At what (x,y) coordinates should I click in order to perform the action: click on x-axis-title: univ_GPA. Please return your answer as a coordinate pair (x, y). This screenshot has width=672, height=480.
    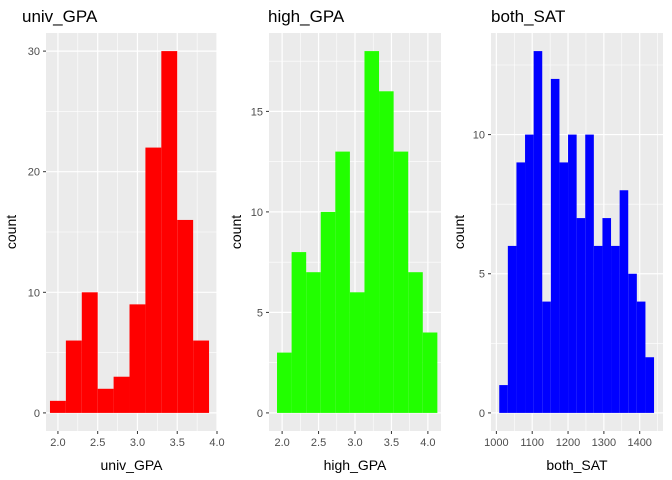
    Looking at the image, I should click on (132, 465).